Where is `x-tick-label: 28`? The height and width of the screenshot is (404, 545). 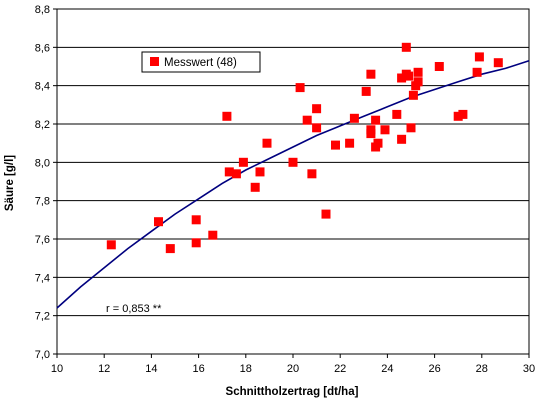 x-tick-label: 28 is located at coordinates (482, 369).